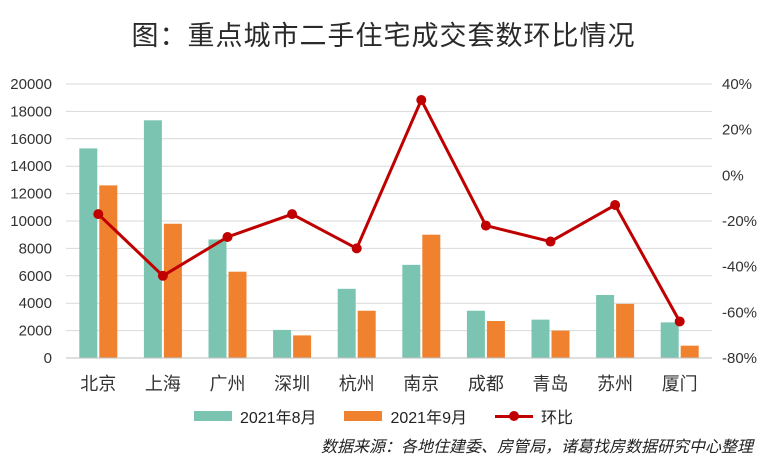 This screenshot has width=767, height=463. I want to click on left-tick-label: 14000, so click(31, 166).